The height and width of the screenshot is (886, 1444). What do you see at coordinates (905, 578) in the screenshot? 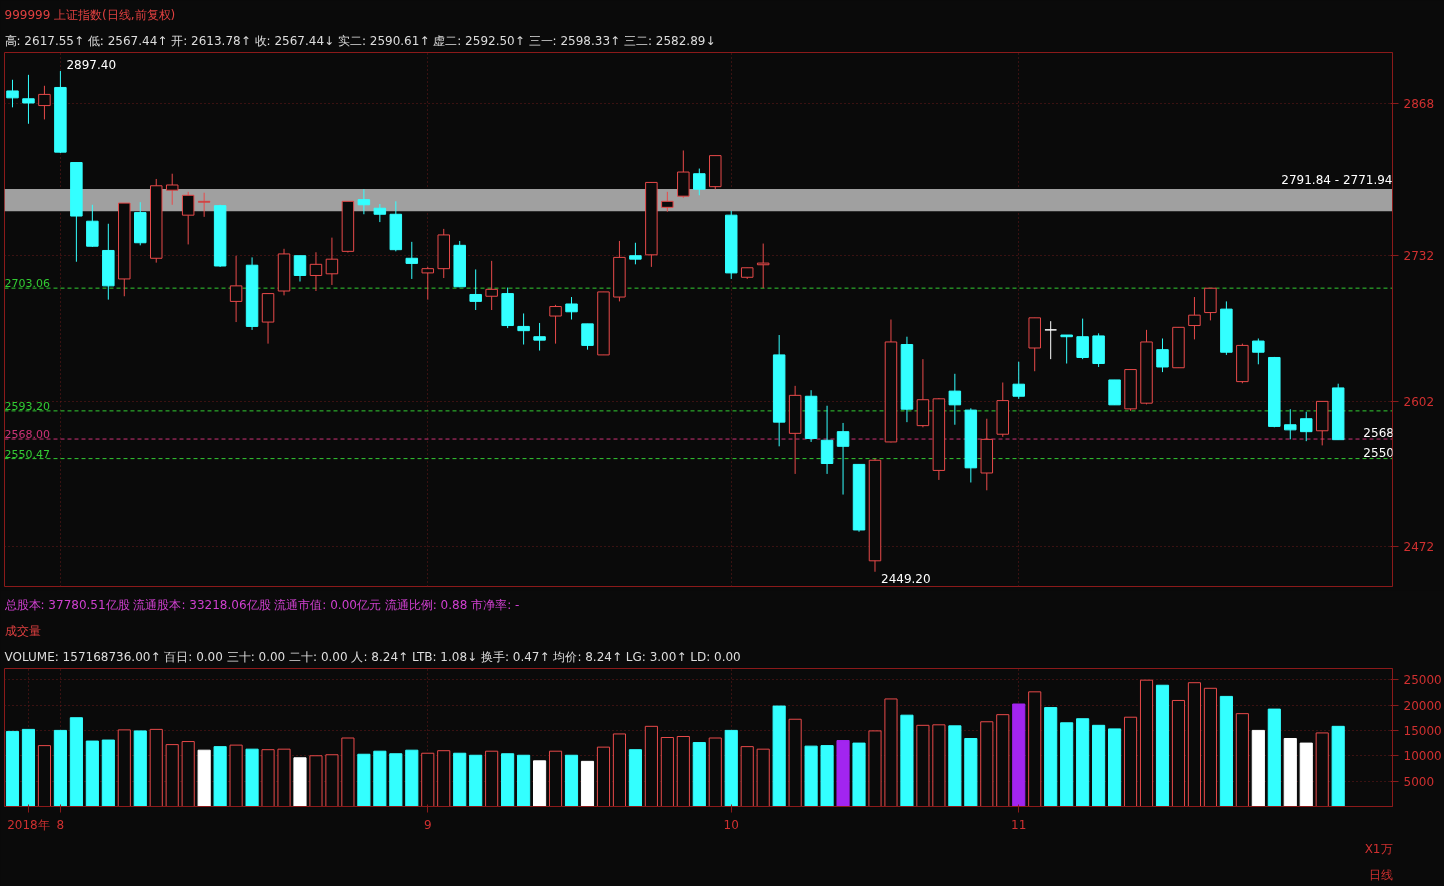
I see `annotation: 2449.20` at bounding box center [905, 578].